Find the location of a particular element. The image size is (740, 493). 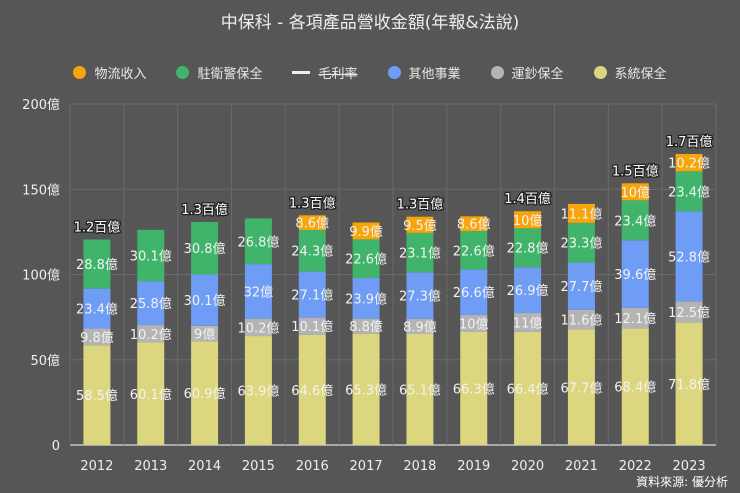

data-label: 8.6億 is located at coordinates (474, 225).